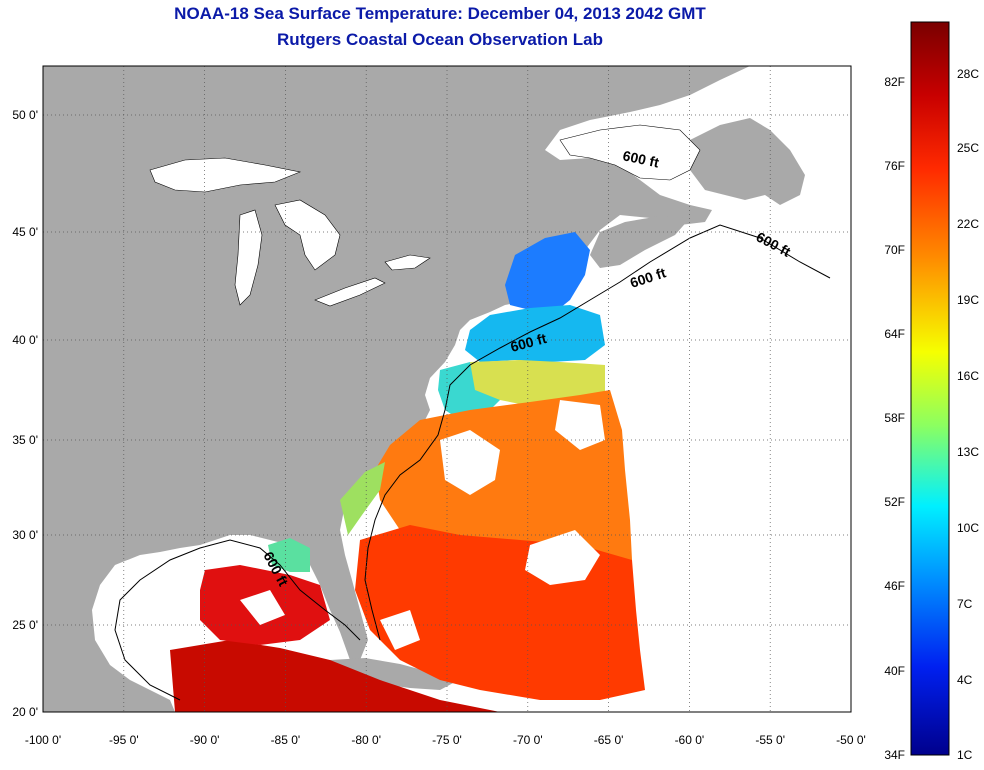 Image resolution: width=984 pixels, height=770 pixels. I want to click on colorbar-fahrenheit-label: 58F, so click(894, 418).